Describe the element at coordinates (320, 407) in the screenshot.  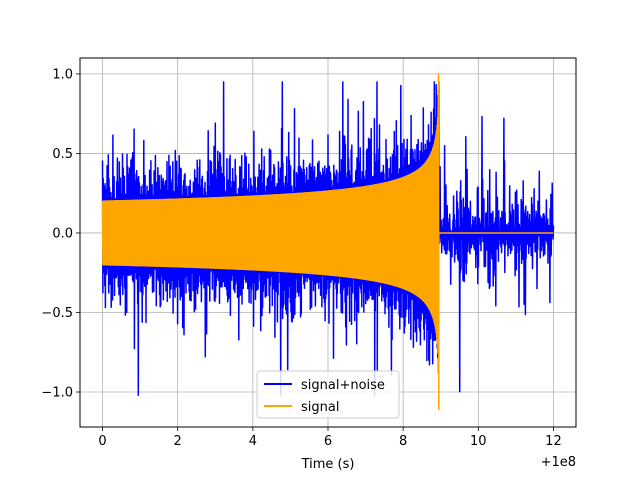
I see `legend-label-signal: signal` at that location.